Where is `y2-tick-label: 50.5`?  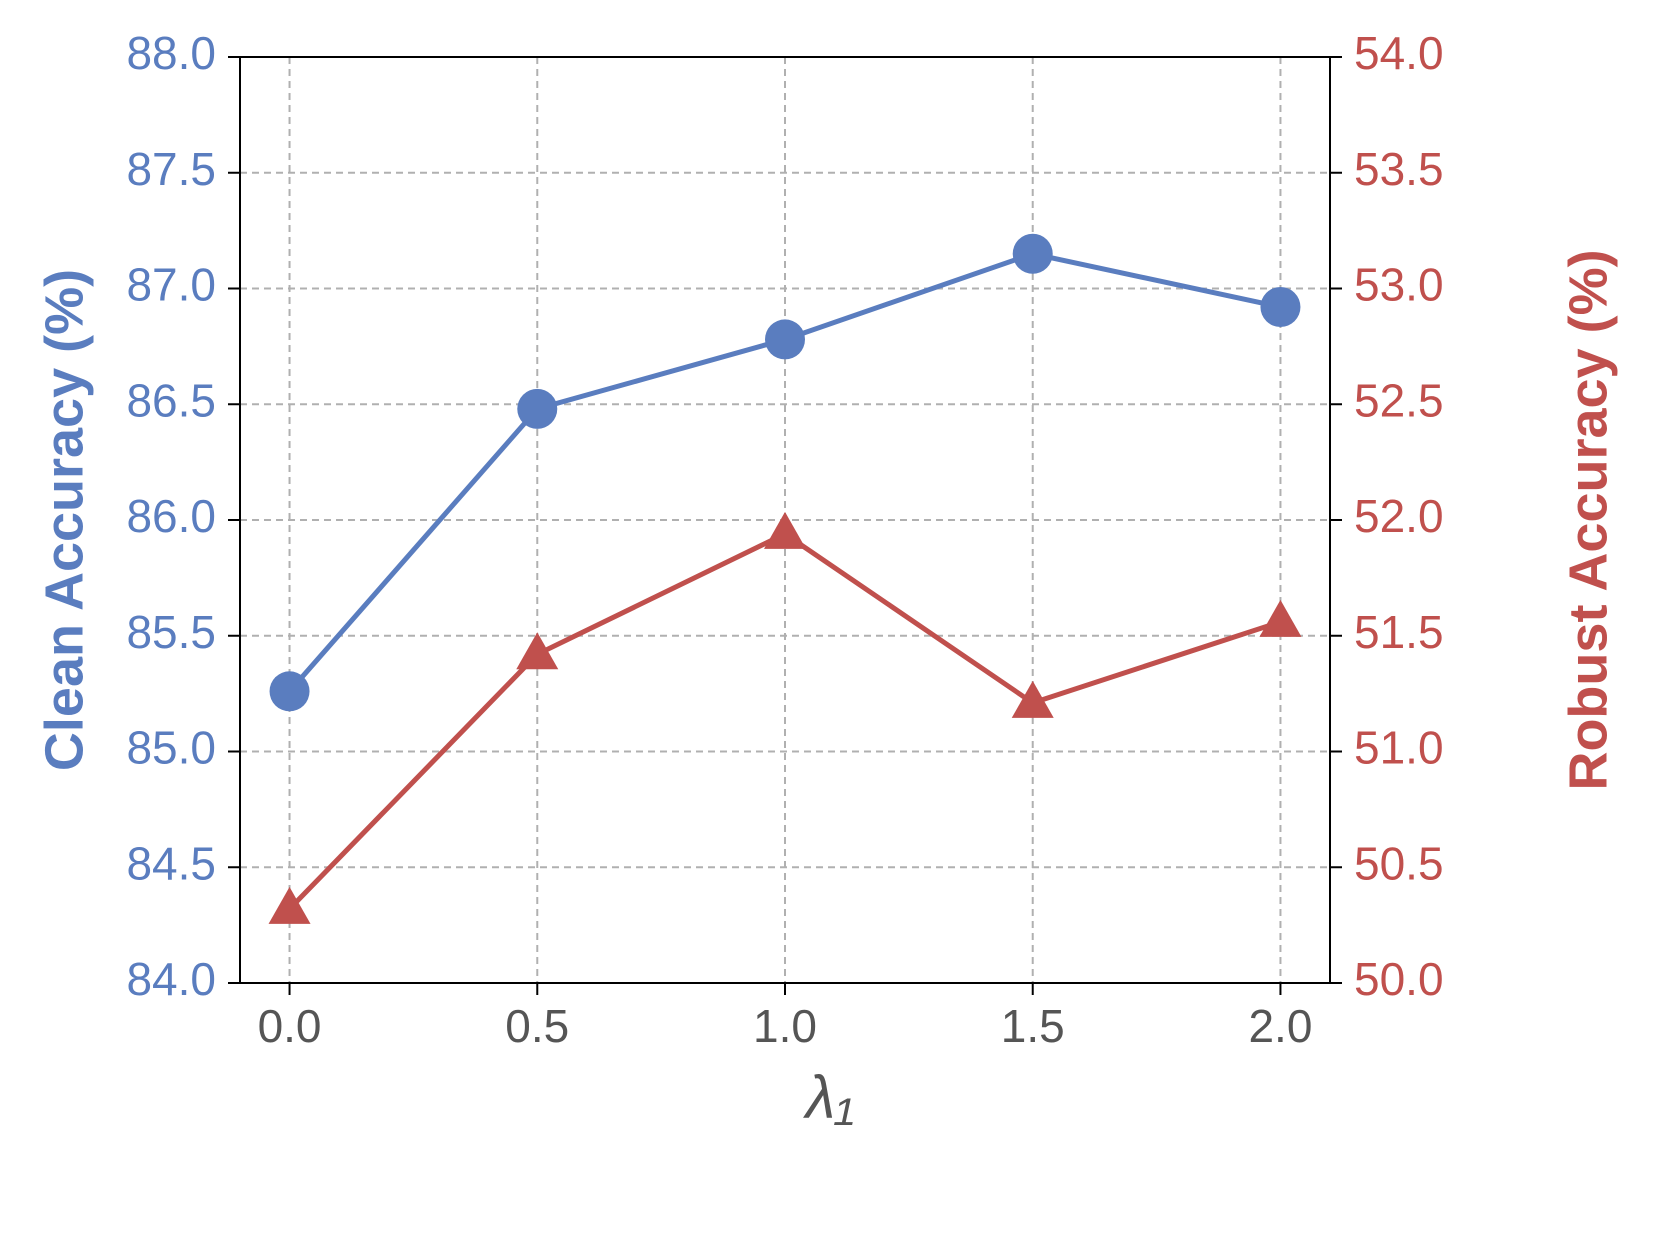
y2-tick-label: 50.5 is located at coordinates (1399, 863).